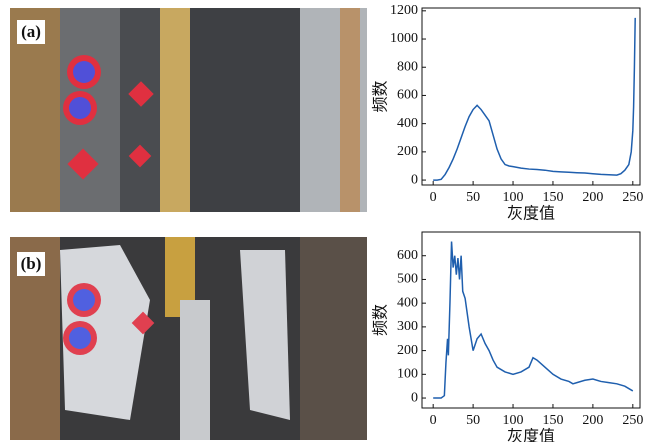  Describe the element at coordinates (404, 10) in the screenshot. I see `y-tick-label: 1200` at that location.